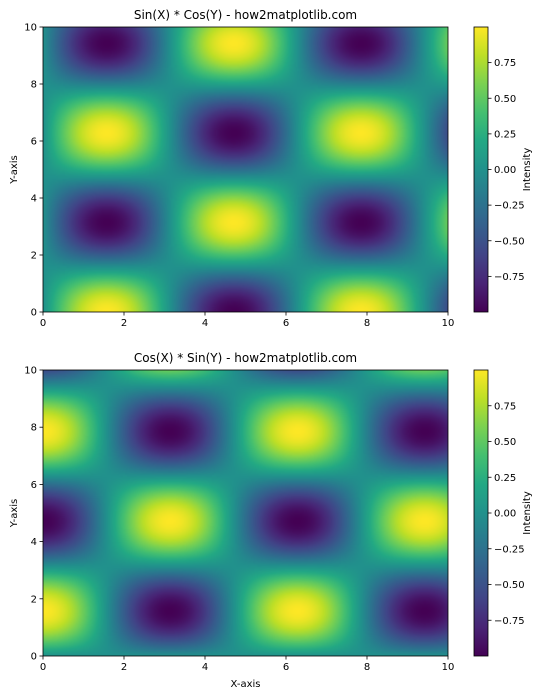  What do you see at coordinates (245, 15) in the screenshot?
I see `chart-title: Sin(X) * Cos(Y) - how2matplotlib.com` at bounding box center [245, 15].